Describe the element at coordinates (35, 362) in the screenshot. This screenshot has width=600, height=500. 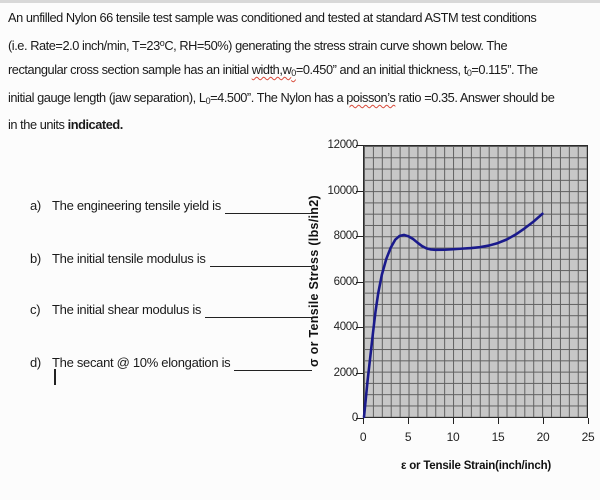
I see `question-d-label: d)` at that location.